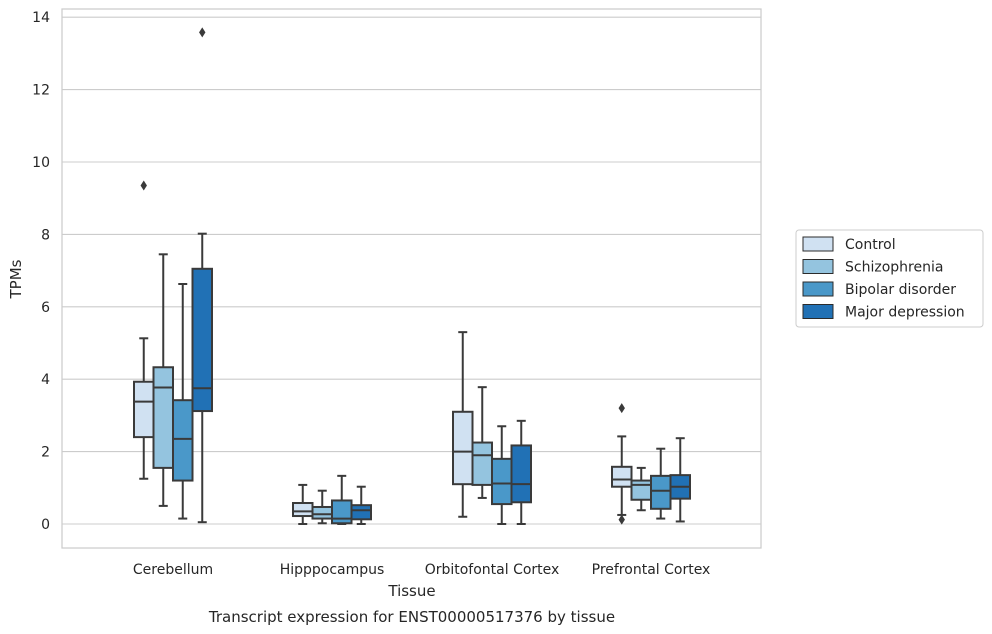 The image size is (992, 634). Describe the element at coordinates (870, 245) in the screenshot. I see `legend-label: Control` at that location.